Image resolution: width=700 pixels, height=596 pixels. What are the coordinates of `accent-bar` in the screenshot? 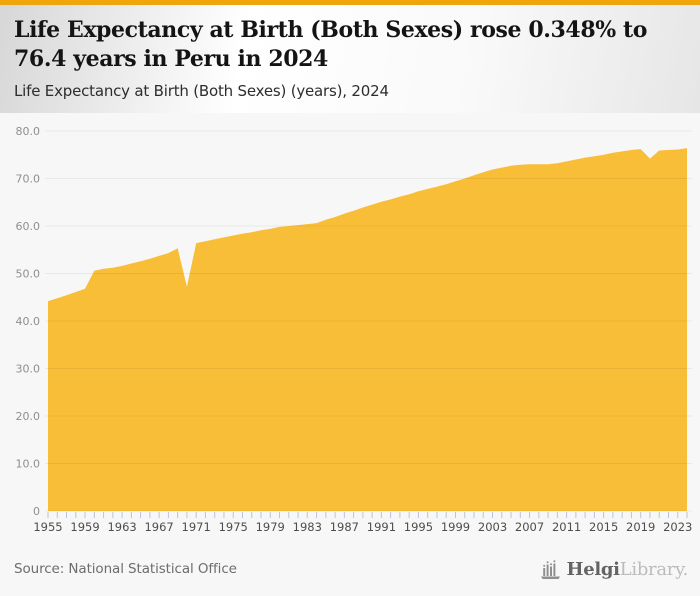 It's located at (350, 2).